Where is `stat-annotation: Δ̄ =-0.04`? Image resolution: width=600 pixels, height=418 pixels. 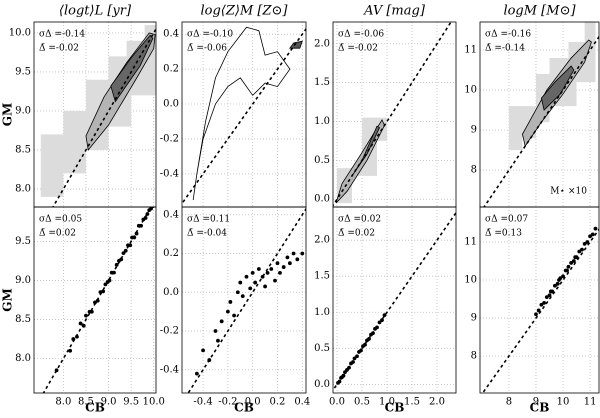 stat-annotation: Δ̄ =-0.04 is located at coordinates (207, 234).